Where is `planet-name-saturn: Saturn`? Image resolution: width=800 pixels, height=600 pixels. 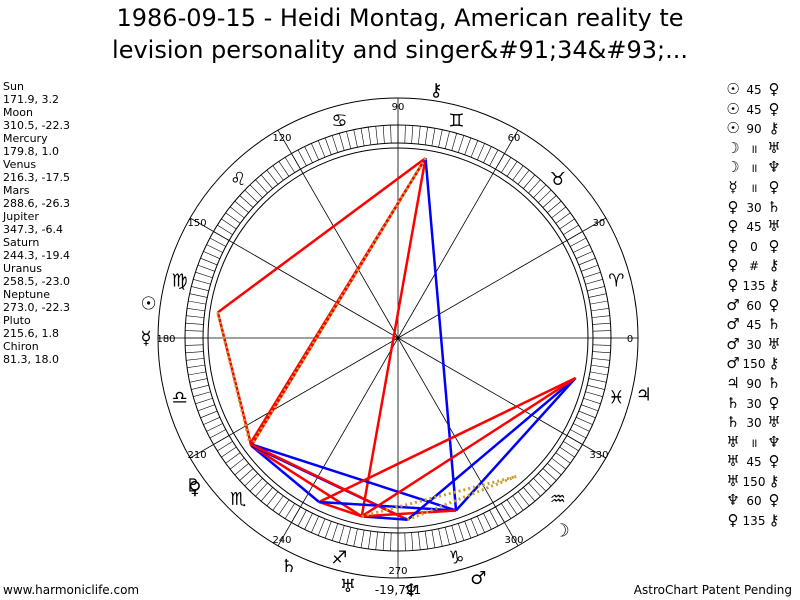 planet-name-saturn: Saturn is located at coordinates (21, 242).